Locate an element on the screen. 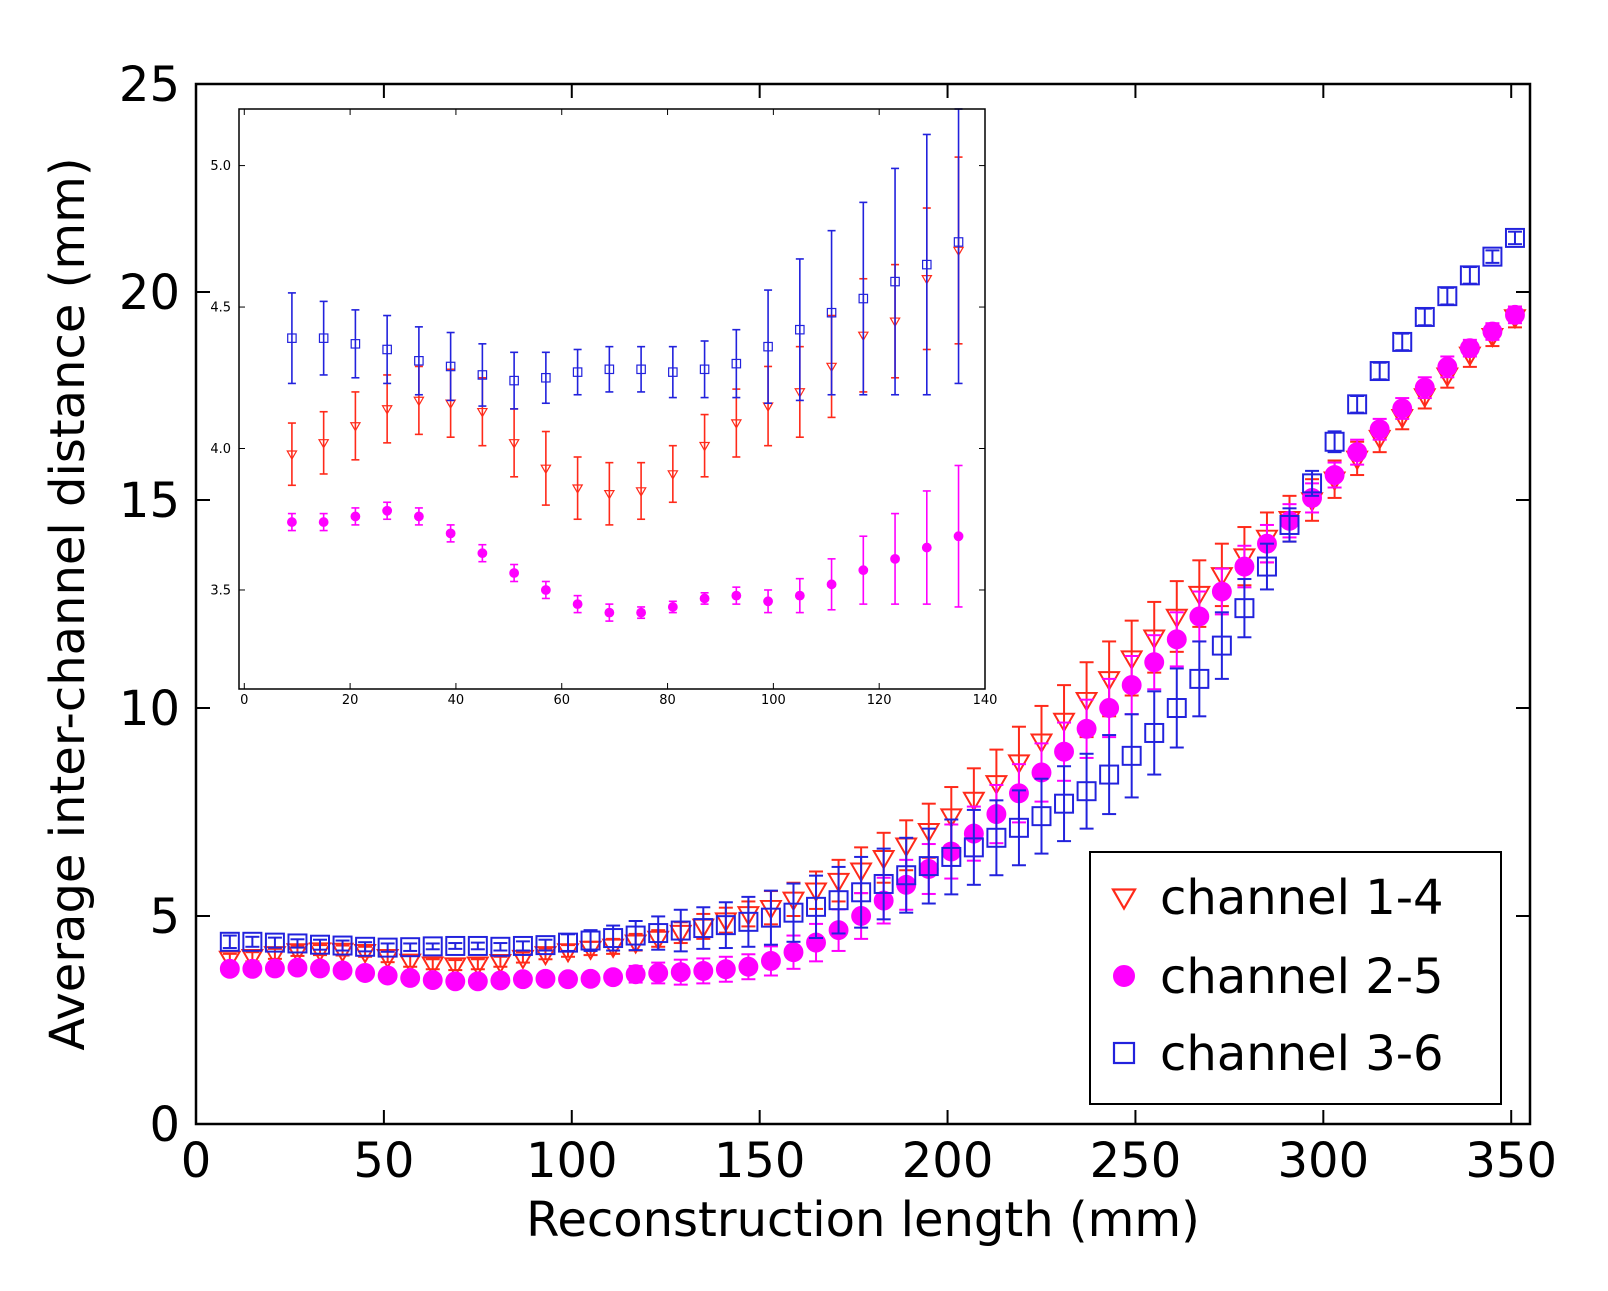  inset-x-tick-label: 40 is located at coordinates (456, 700).